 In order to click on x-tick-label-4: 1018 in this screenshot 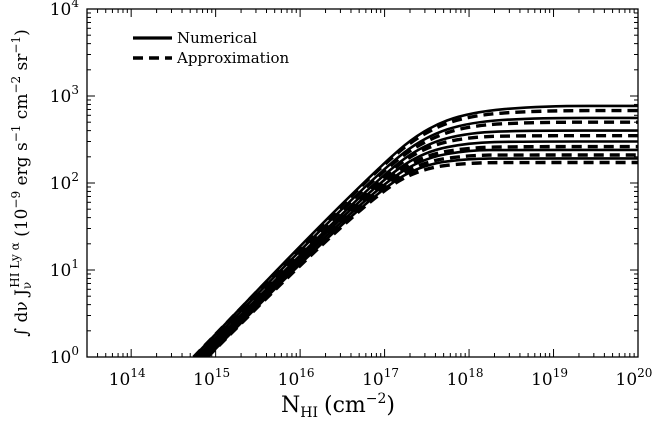, I will do `click(465, 378)`.